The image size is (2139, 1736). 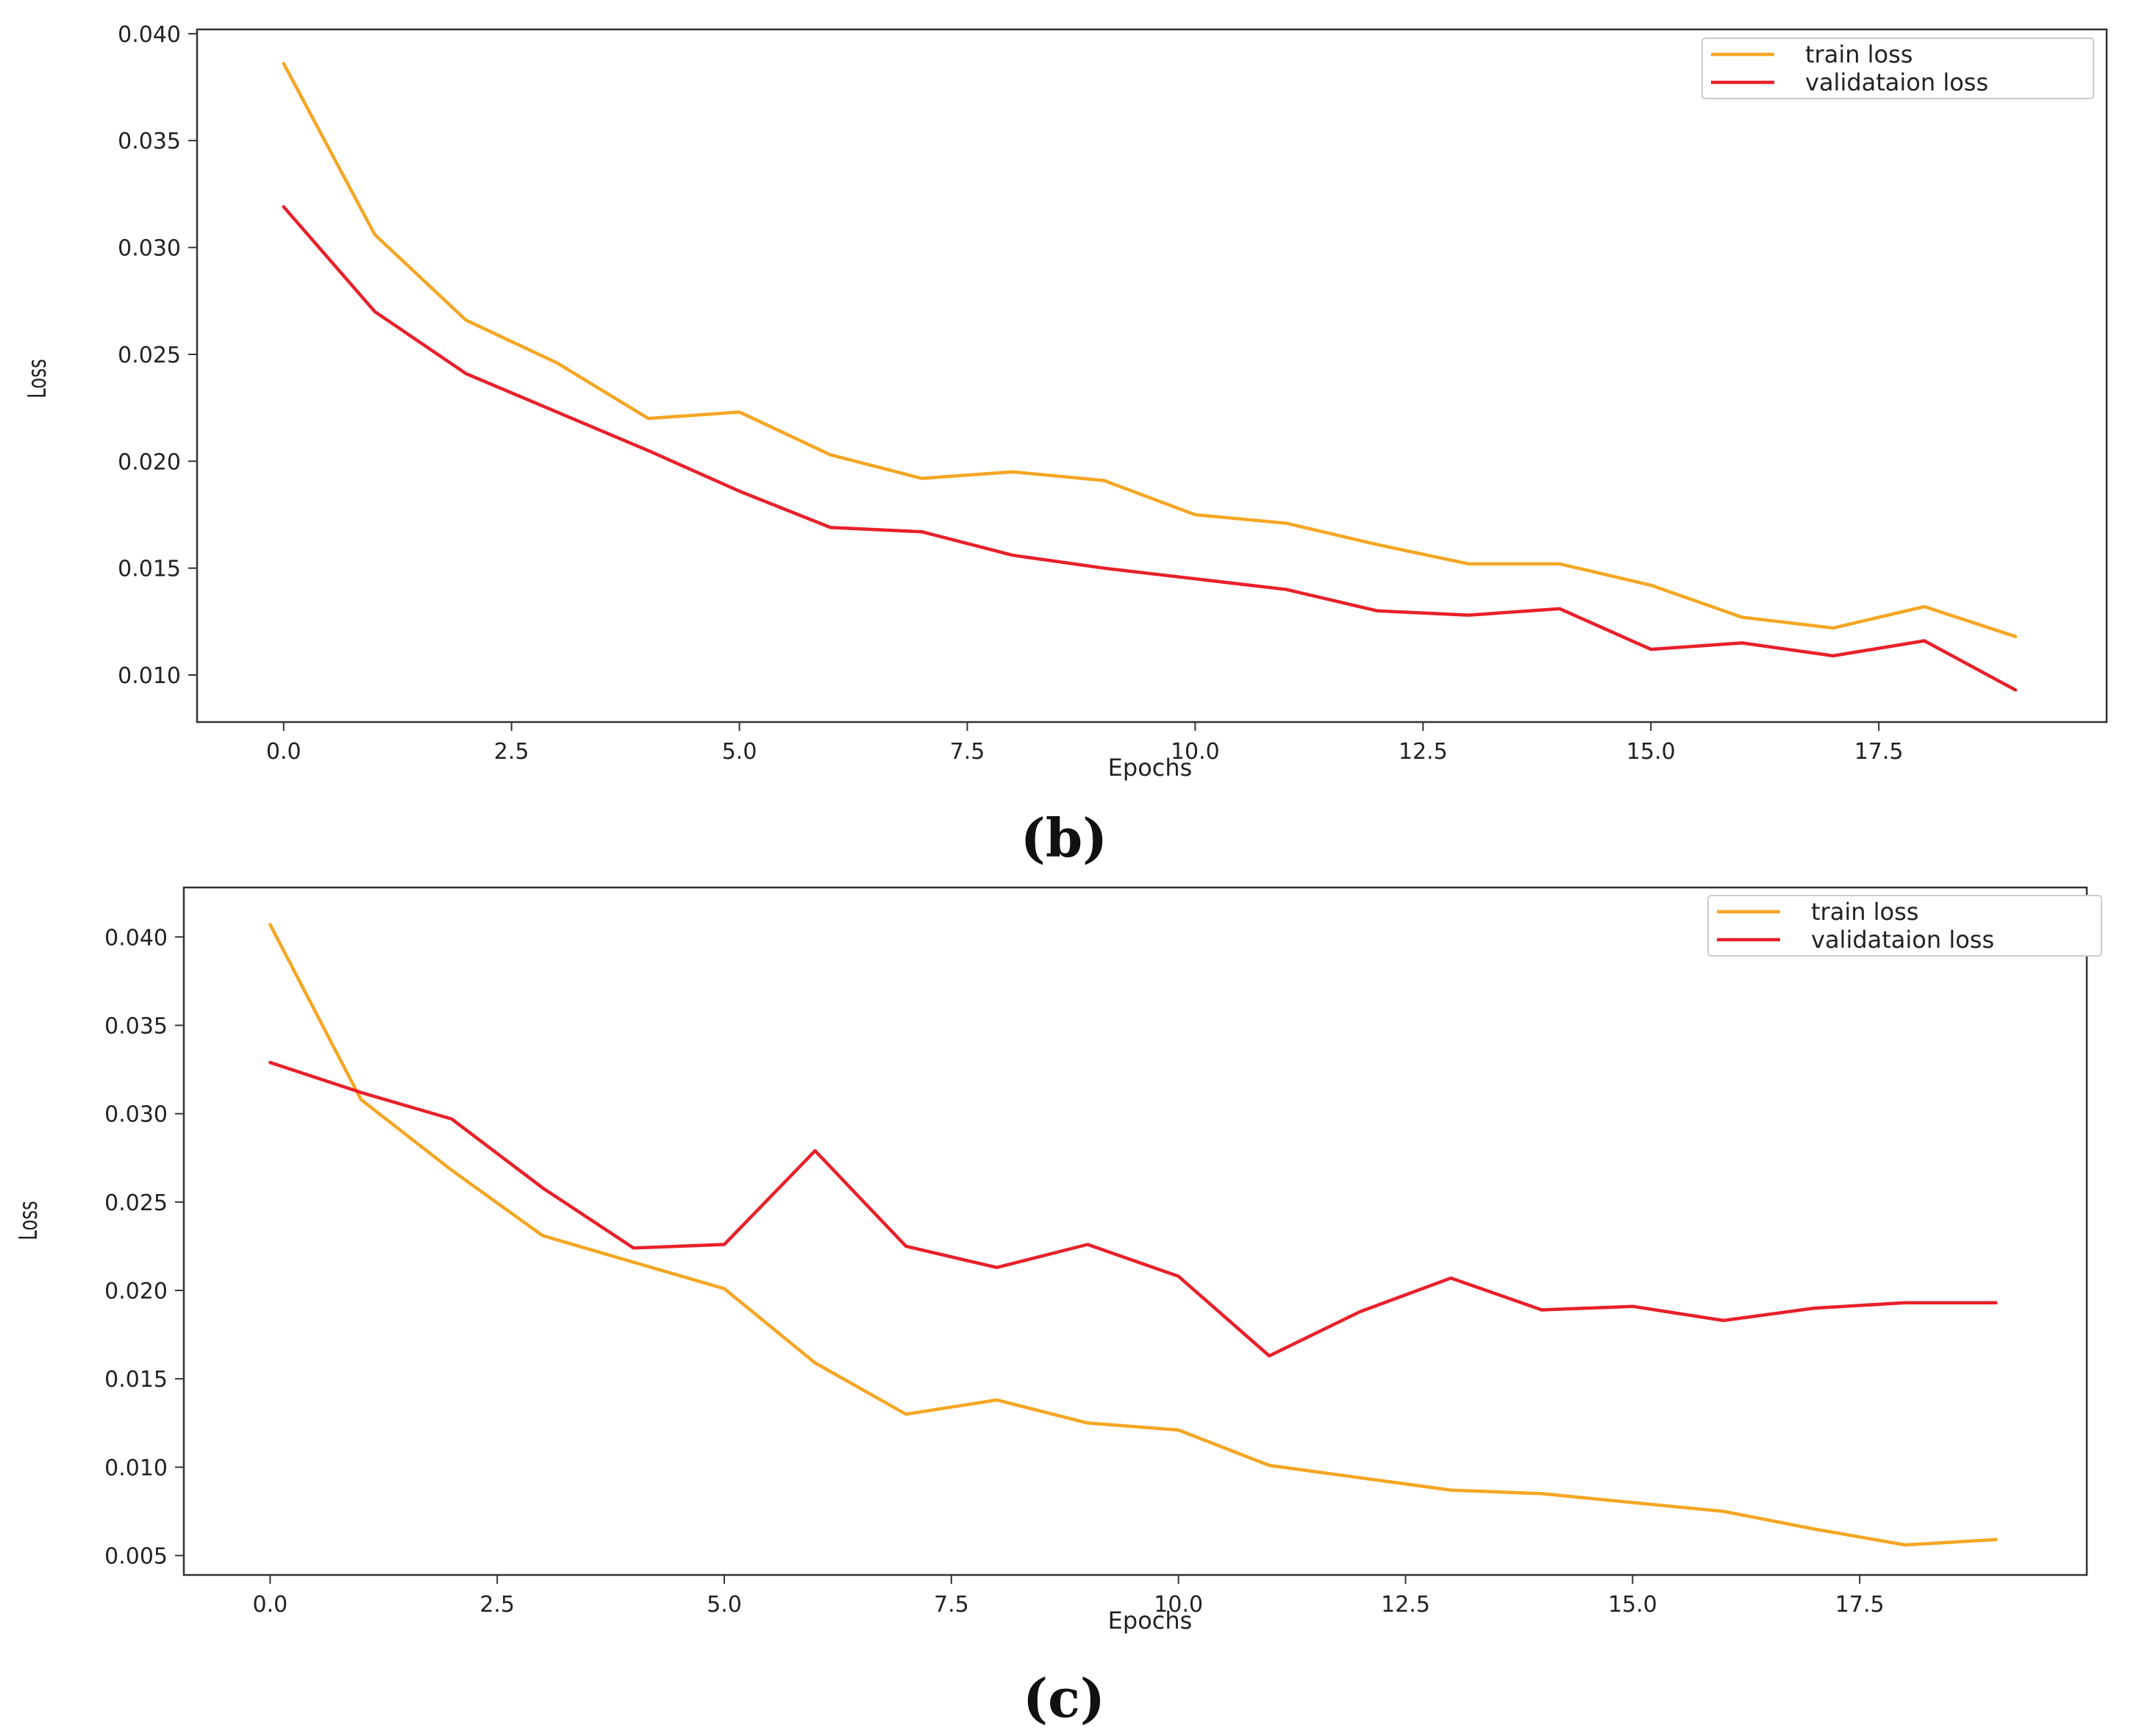 What do you see at coordinates (1860, 1605) in the screenshot?
I see `x-tick-label-c: 17.5` at bounding box center [1860, 1605].